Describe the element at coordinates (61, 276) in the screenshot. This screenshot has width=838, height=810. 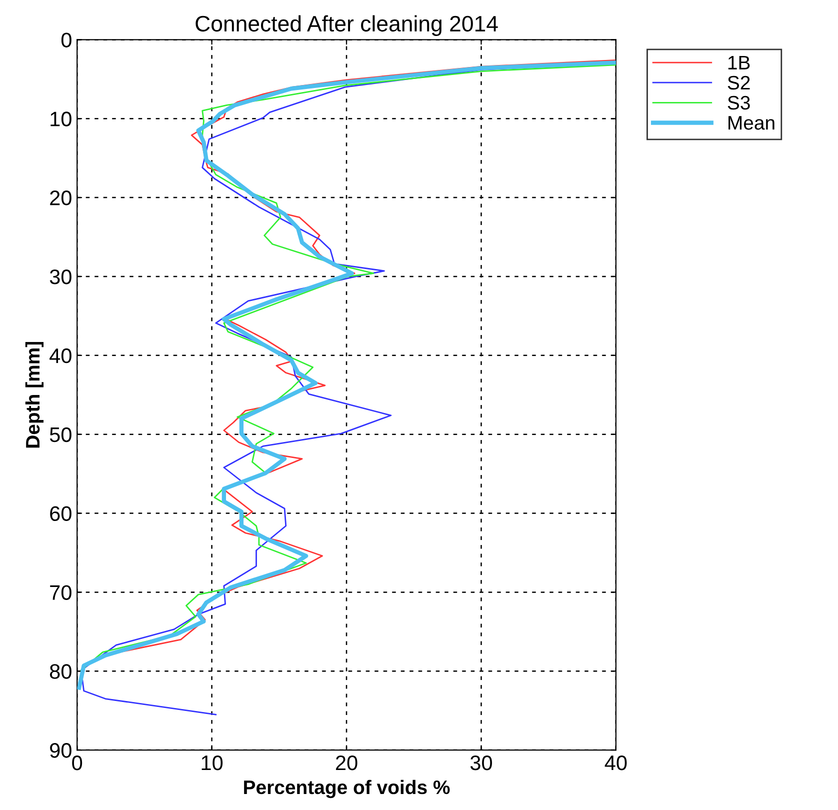
I see `y-tick-label: 30` at that location.